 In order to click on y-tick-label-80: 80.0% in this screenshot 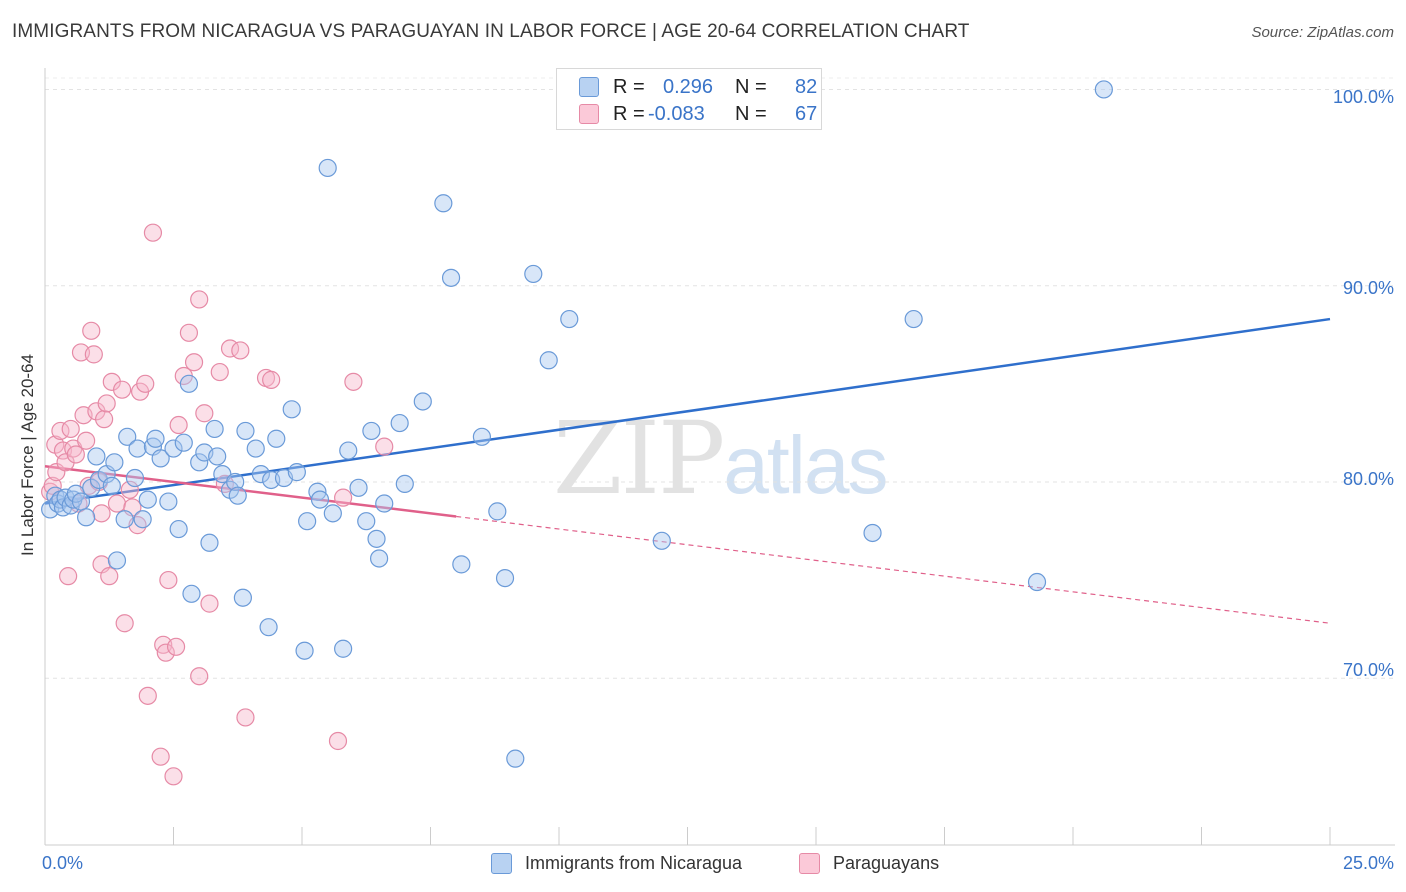, I will do `click(1368, 479)`.